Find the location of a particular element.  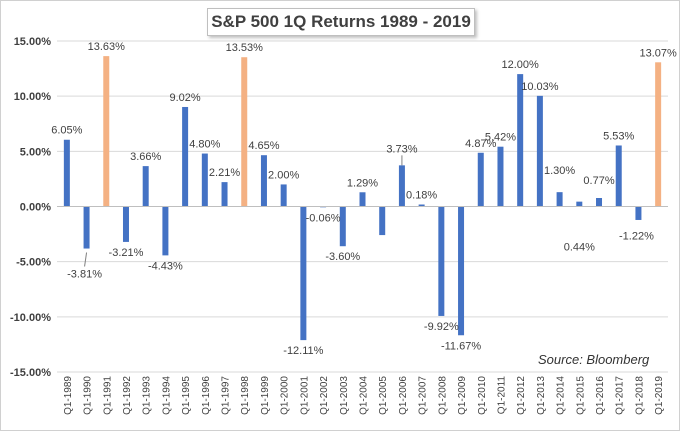

x-tick-label: Q1-2001 is located at coordinates (304, 395).